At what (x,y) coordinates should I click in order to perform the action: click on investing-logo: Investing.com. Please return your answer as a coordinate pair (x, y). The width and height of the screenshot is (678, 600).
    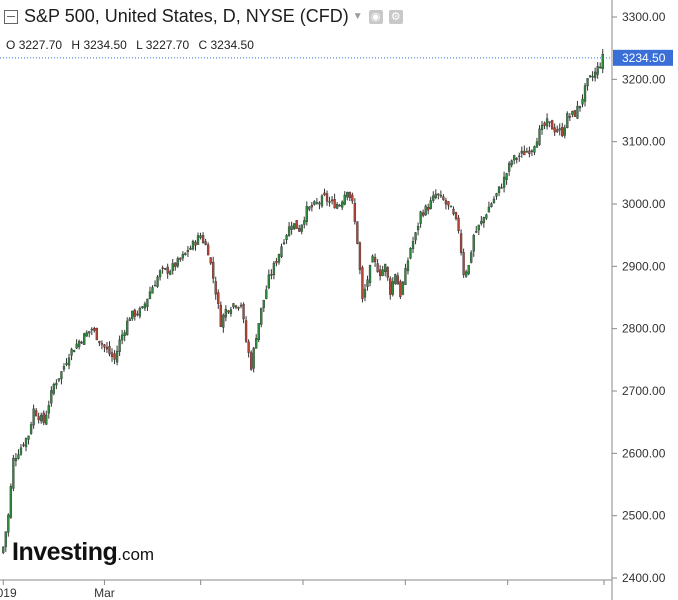
    Looking at the image, I should click on (83, 552).